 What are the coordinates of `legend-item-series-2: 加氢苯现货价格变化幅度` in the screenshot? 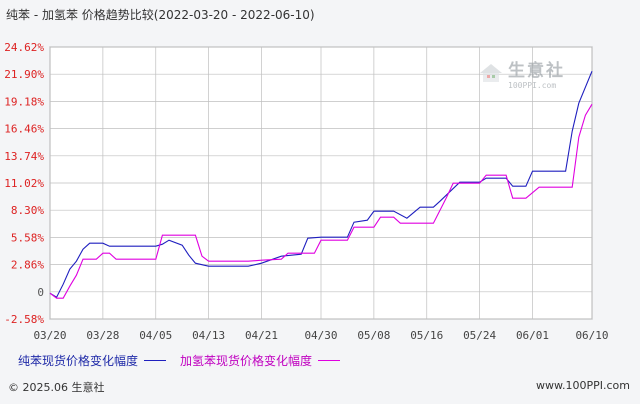 It's located at (260, 360).